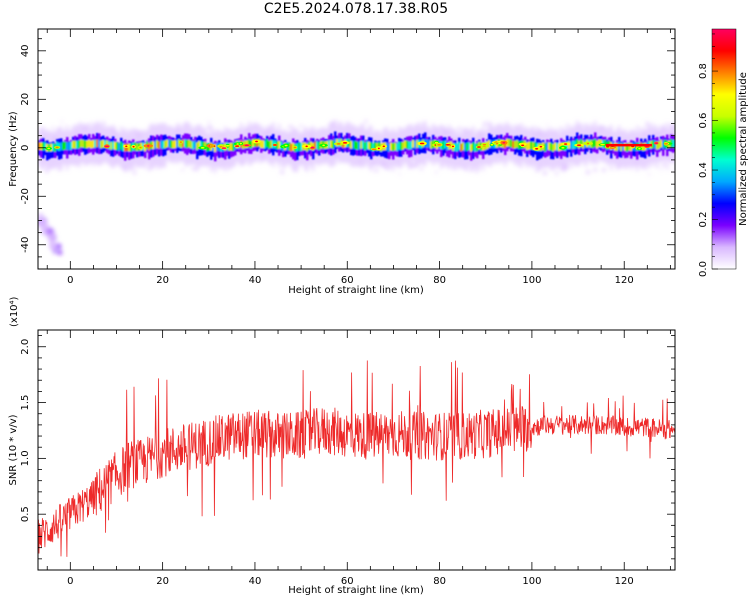 This screenshot has height=600, width=750. I want to click on y-tick-label: 2.0, so click(25, 347).